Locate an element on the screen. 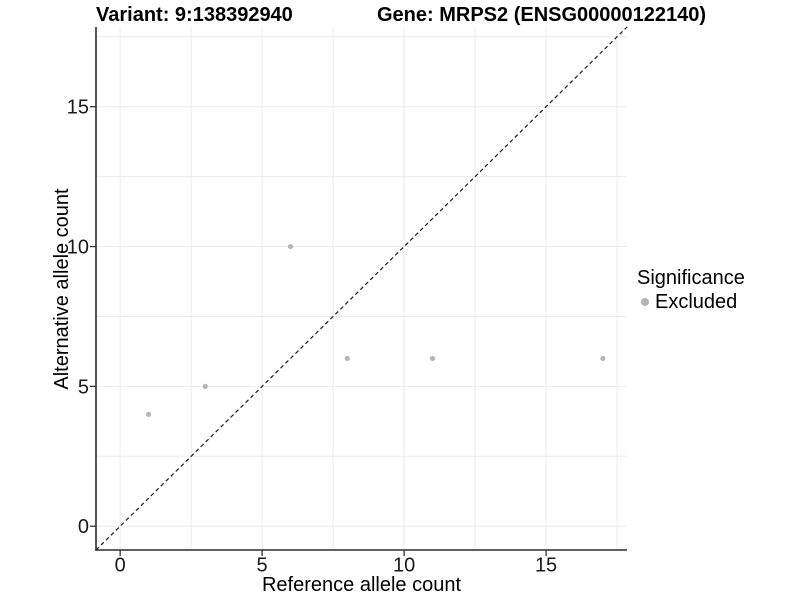  gene-title: Gene: MRPS2 (ENSG00000122140) is located at coordinates (542, 15).